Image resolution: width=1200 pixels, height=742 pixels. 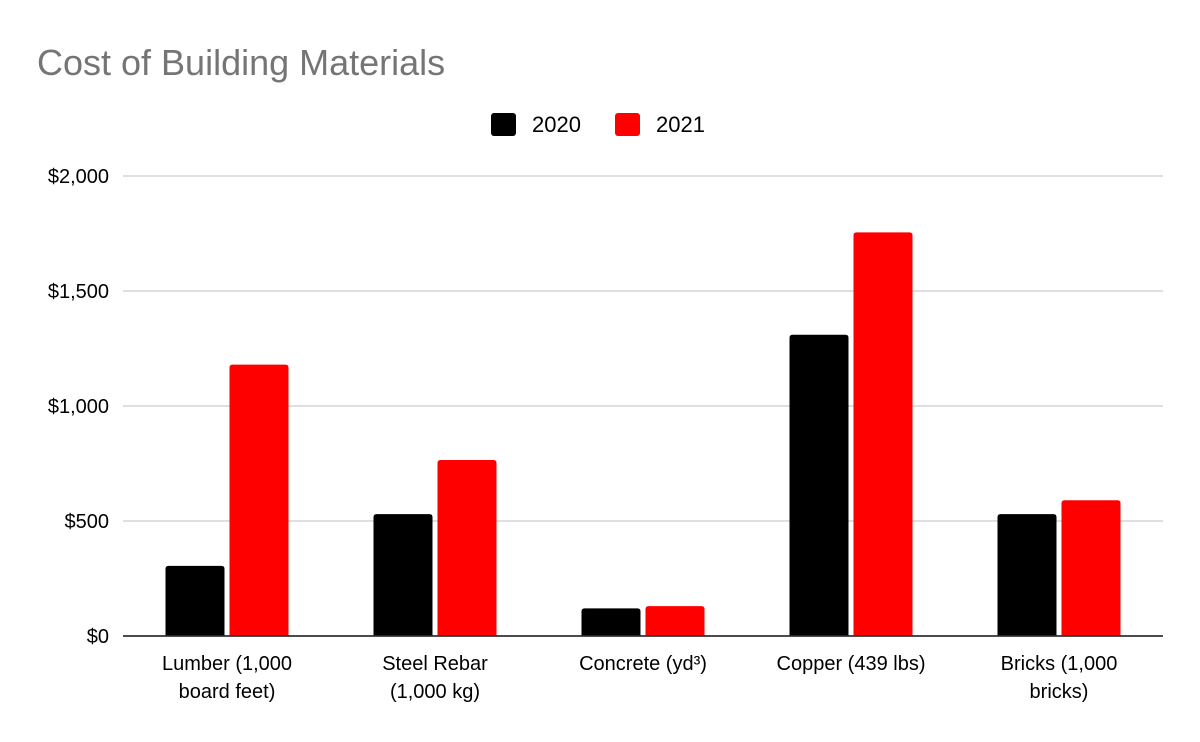 I want to click on x-tick-label: Concrete (yd³), so click(x=643, y=664).